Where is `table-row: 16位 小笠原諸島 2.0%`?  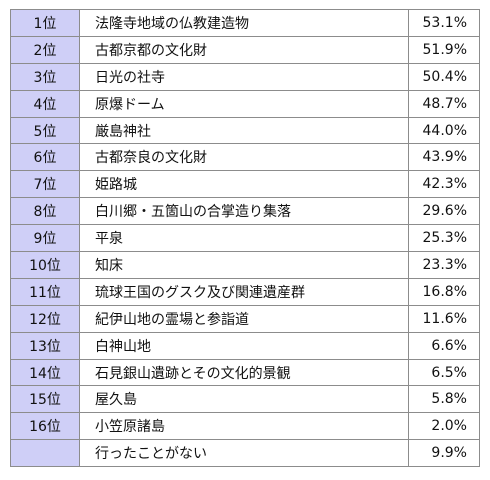
table-row: 16位 小笠原諸島 2.0% is located at coordinates (245, 426).